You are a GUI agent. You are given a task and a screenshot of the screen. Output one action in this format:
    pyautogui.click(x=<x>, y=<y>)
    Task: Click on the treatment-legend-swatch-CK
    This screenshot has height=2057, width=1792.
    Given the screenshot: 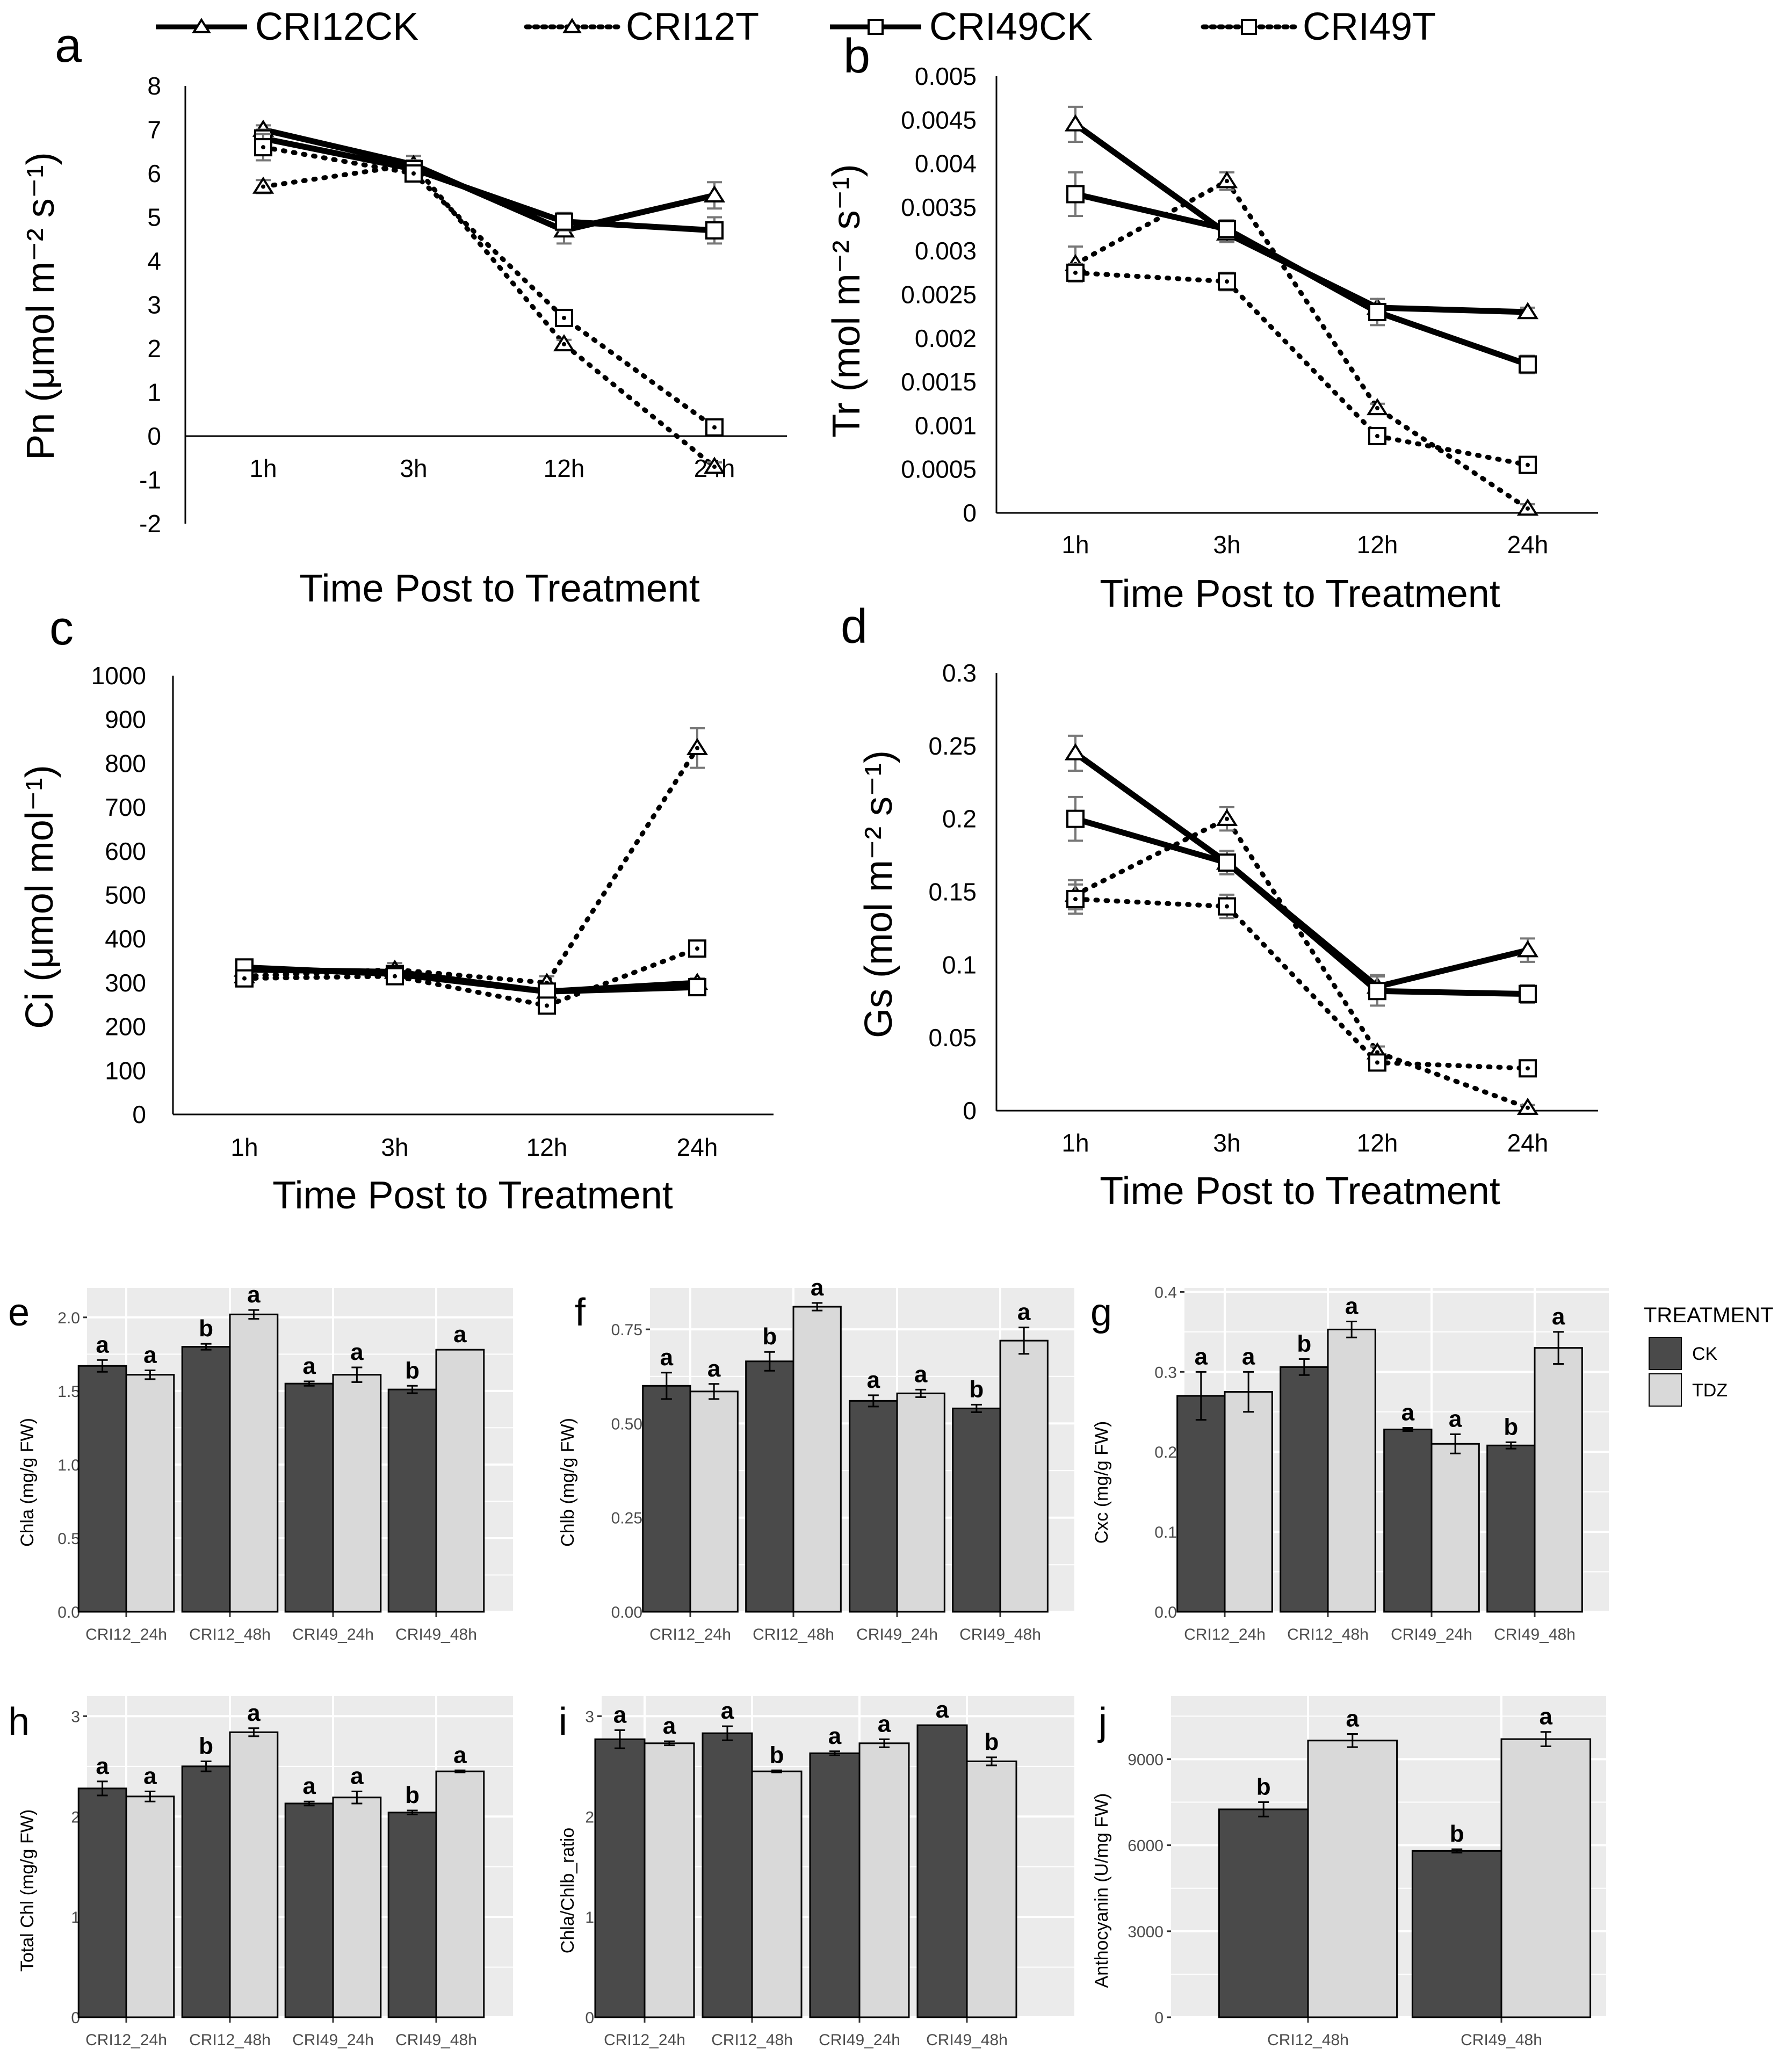 What is the action you would take?
    pyautogui.click(x=1665, y=1353)
    